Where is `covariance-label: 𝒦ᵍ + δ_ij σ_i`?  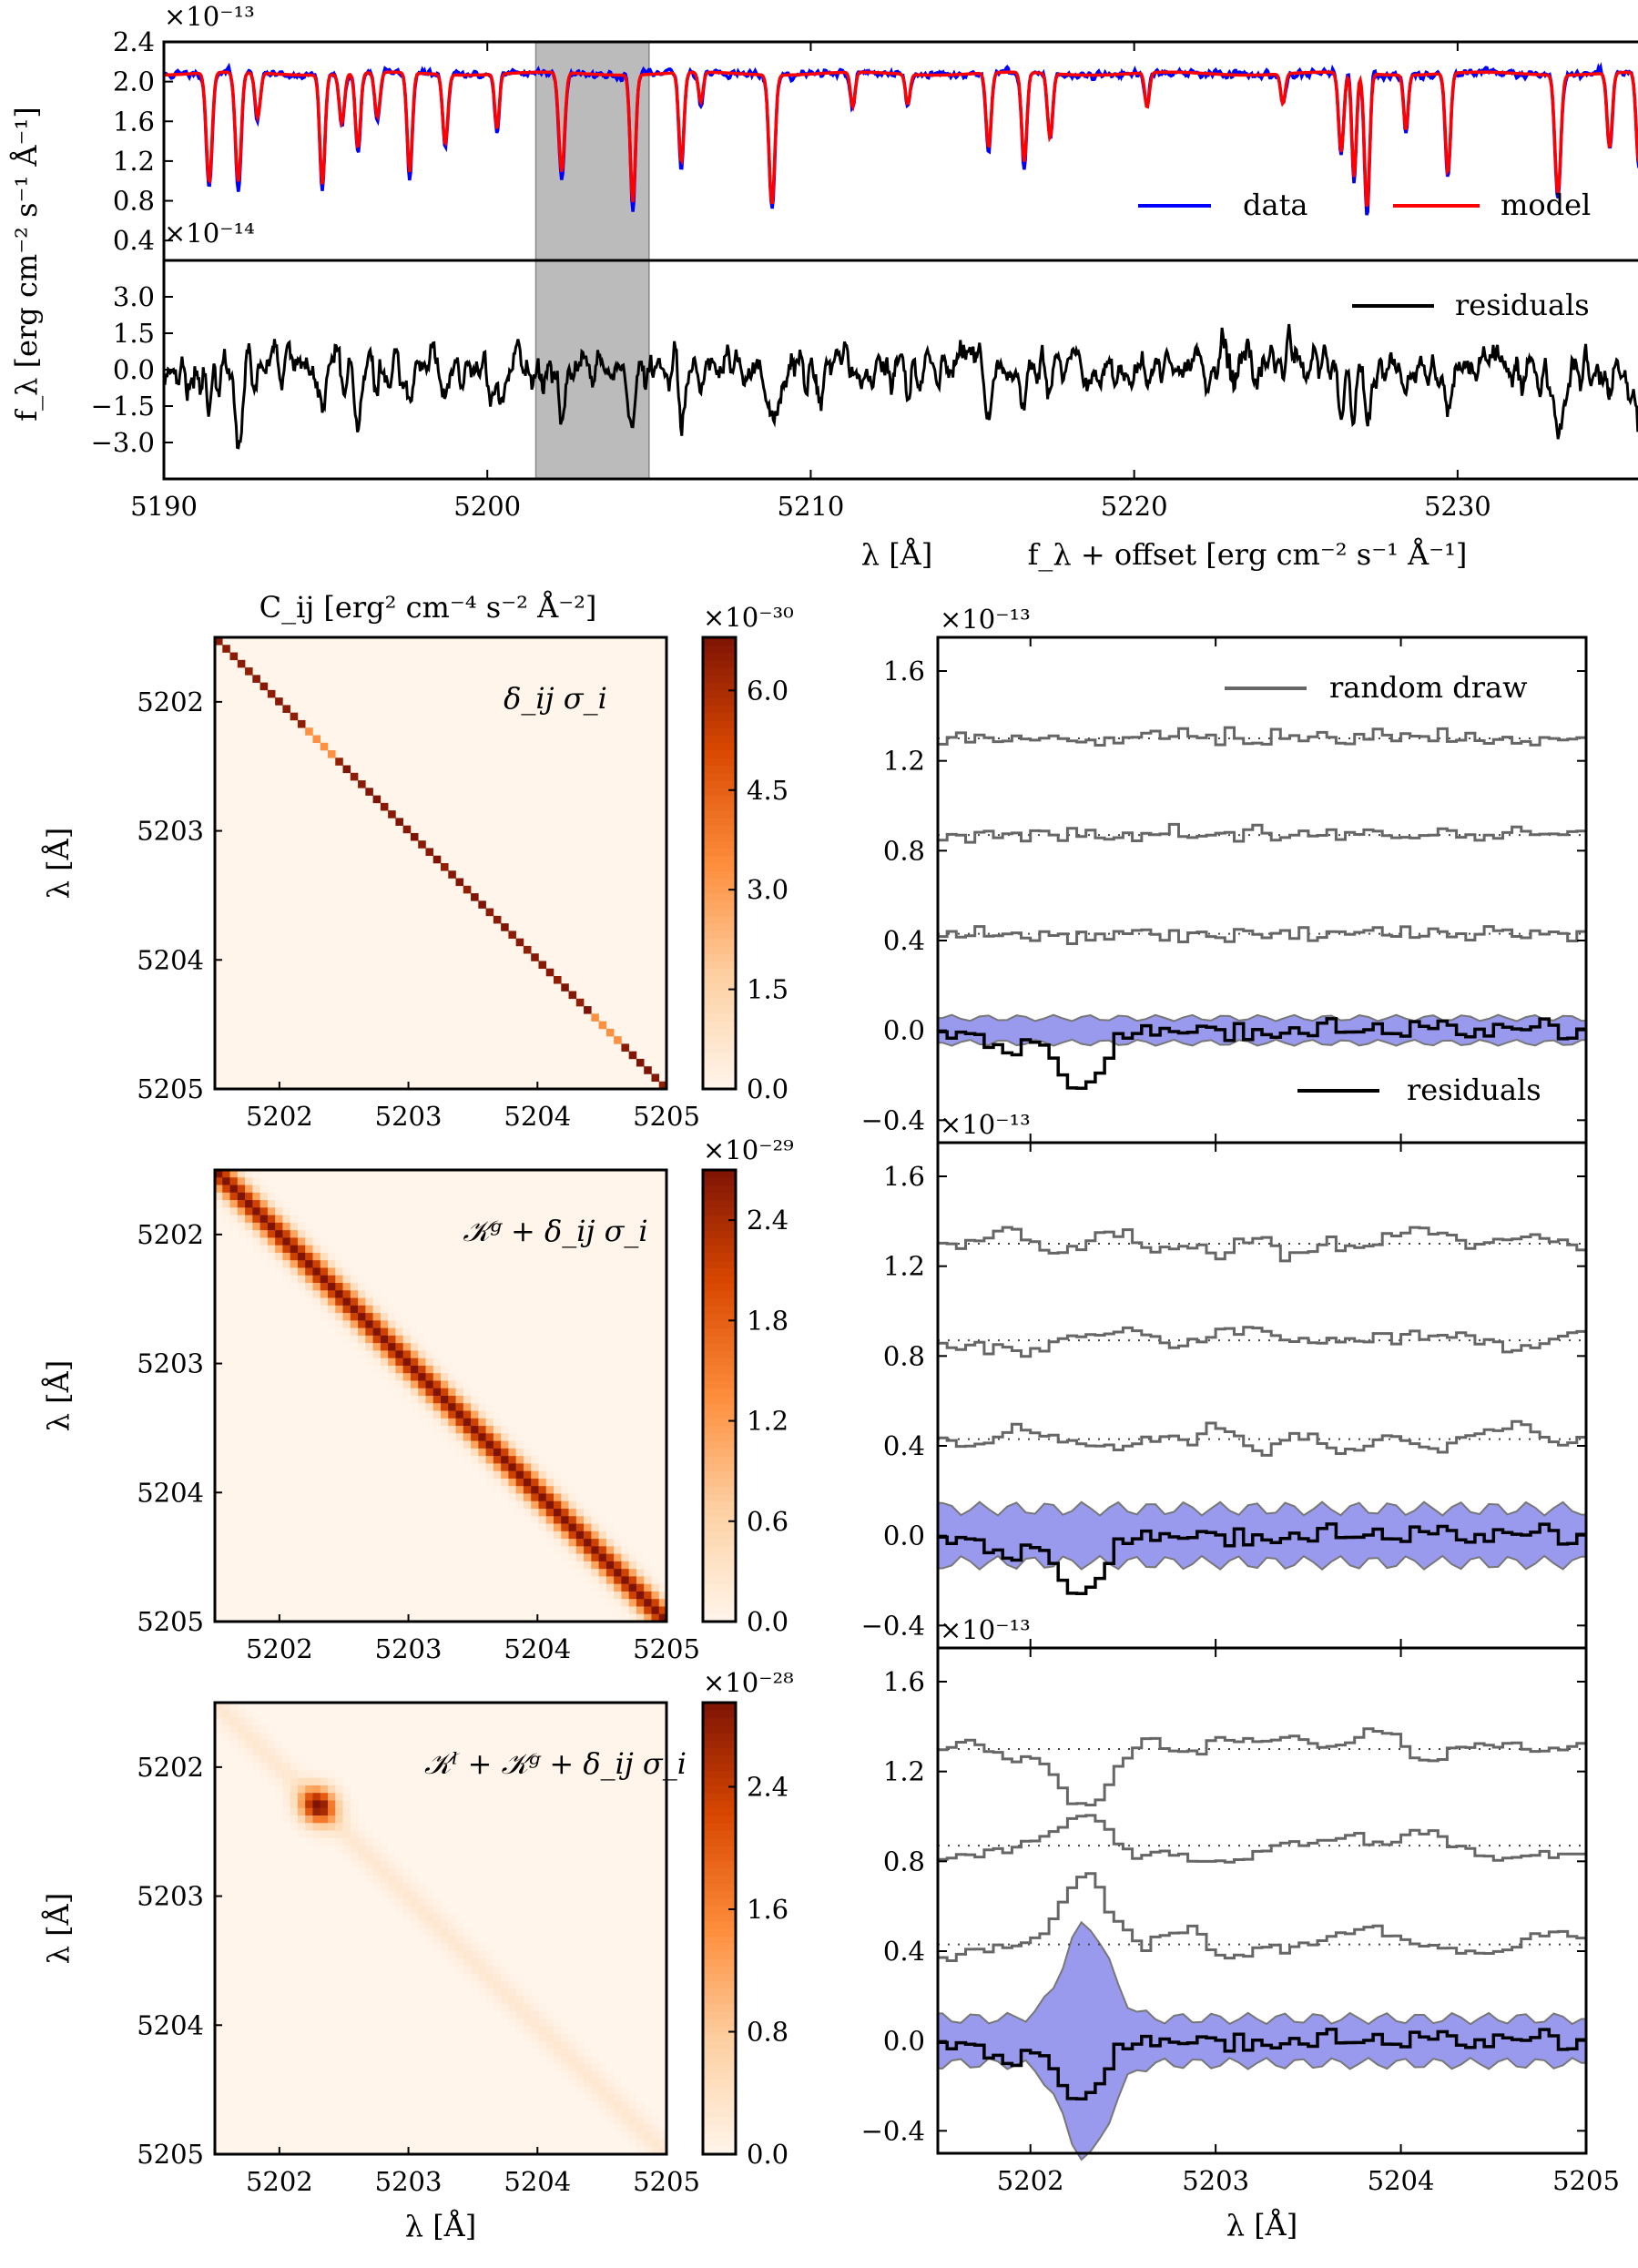 covariance-label: 𝒦ᵍ + δ_ij σ_i is located at coordinates (555, 1231).